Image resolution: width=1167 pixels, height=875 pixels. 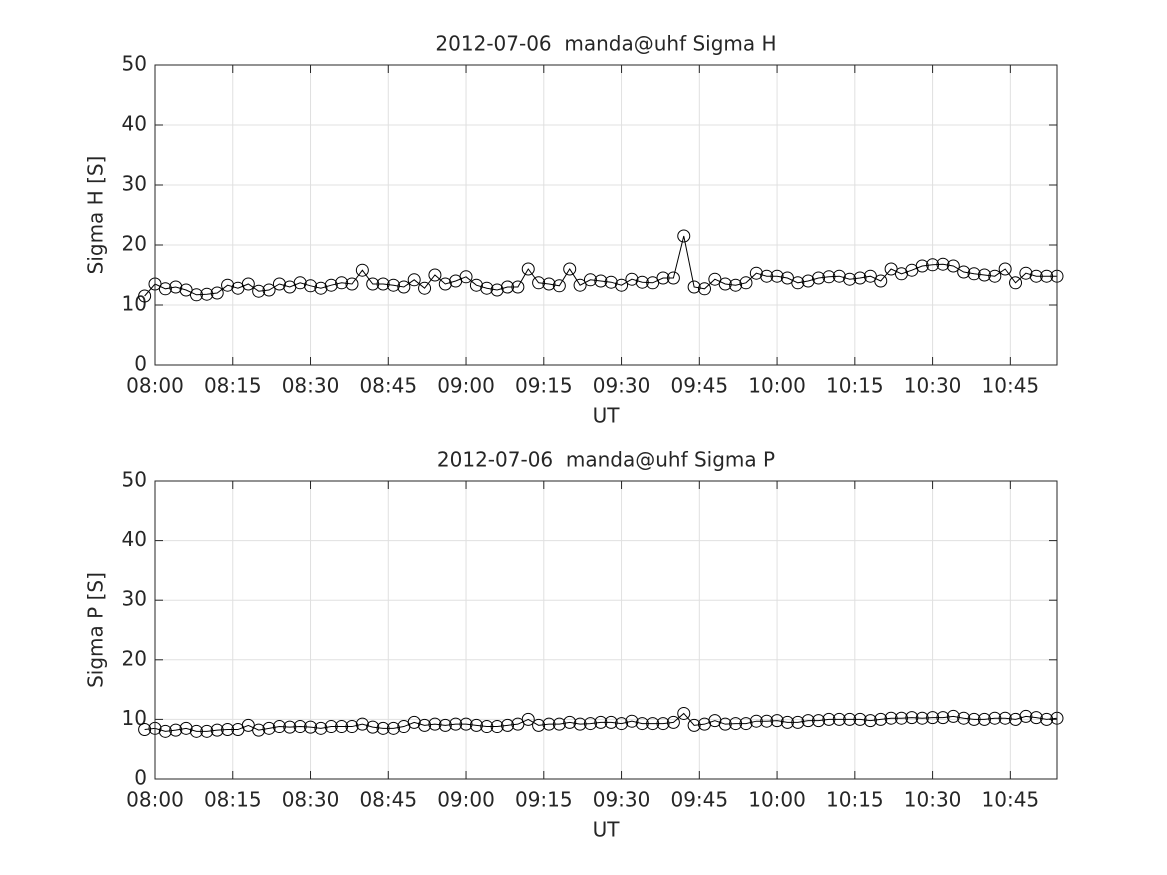 What do you see at coordinates (233, 800) in the screenshot?
I see `x-tick-label: 08:15` at bounding box center [233, 800].